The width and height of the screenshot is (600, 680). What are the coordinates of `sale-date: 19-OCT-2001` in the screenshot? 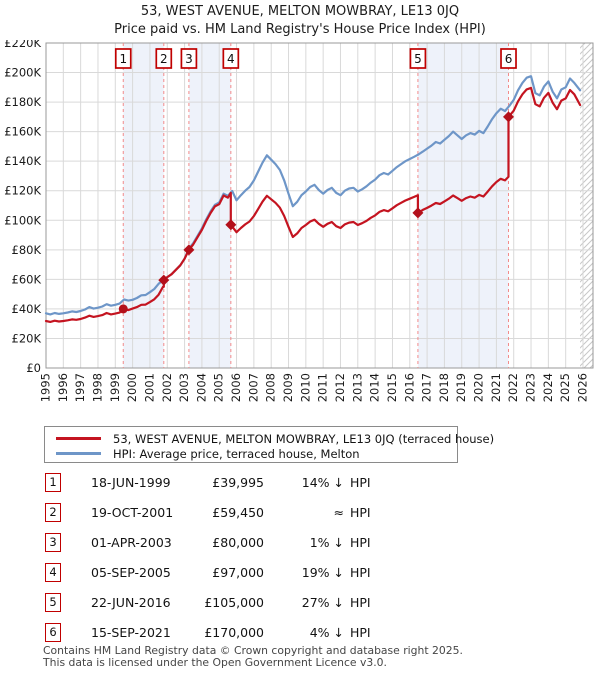 It's located at (132, 512).